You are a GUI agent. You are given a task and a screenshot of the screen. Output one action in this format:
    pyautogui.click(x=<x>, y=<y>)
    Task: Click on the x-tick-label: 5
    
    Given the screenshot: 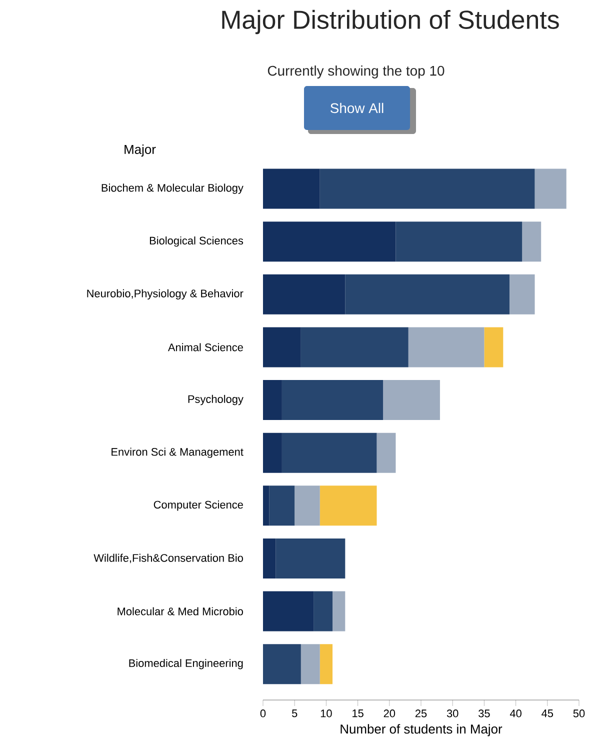 What is the action you would take?
    pyautogui.click(x=295, y=714)
    